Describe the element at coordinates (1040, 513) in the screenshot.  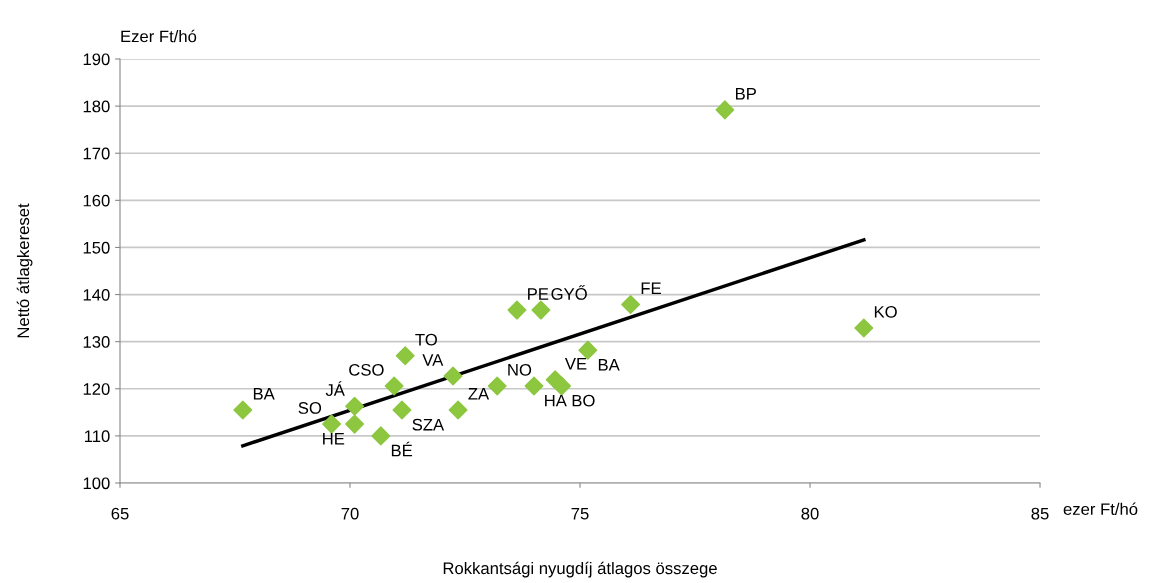
I see `x-tick-label: 85` at that location.